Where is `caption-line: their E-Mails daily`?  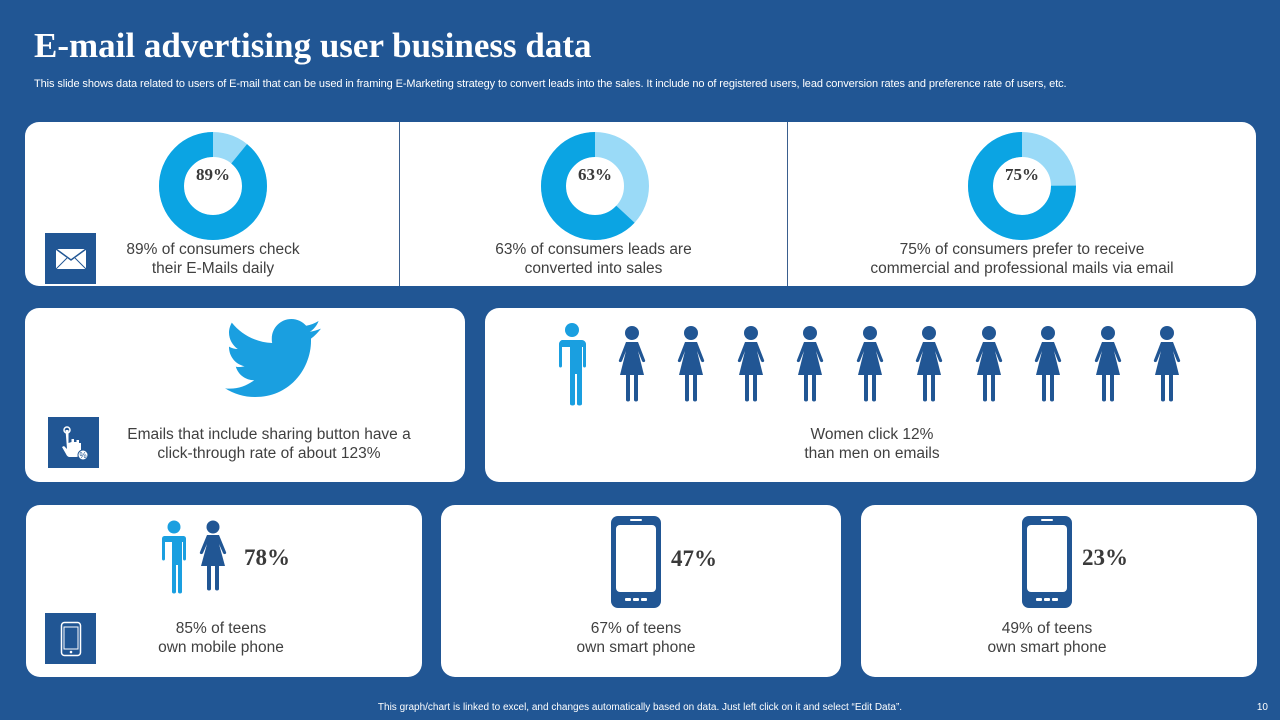
caption-line: their E-Mails daily is located at coordinates (213, 268).